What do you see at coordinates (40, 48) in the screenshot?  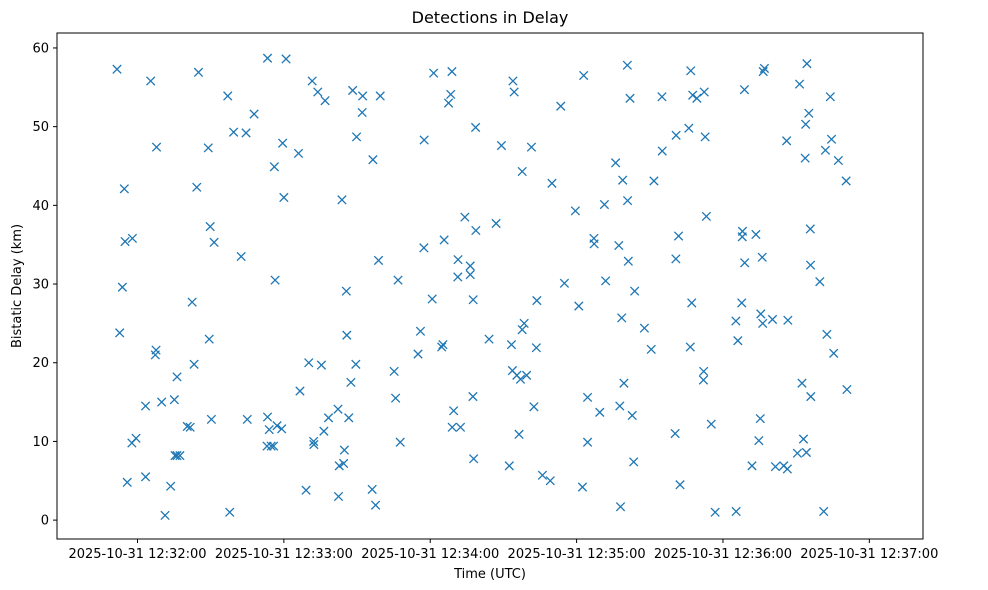 I see `y-tick-label: 60` at bounding box center [40, 48].